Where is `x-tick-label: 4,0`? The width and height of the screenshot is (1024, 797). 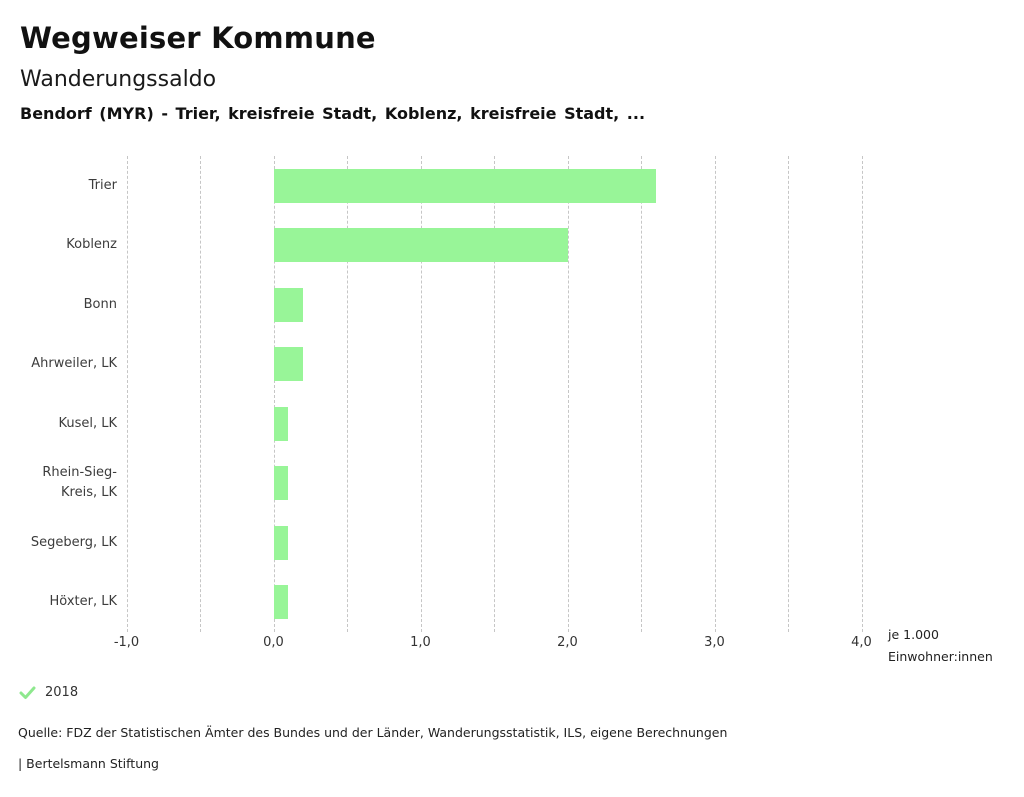 x-tick-label: 4,0 is located at coordinates (861, 642).